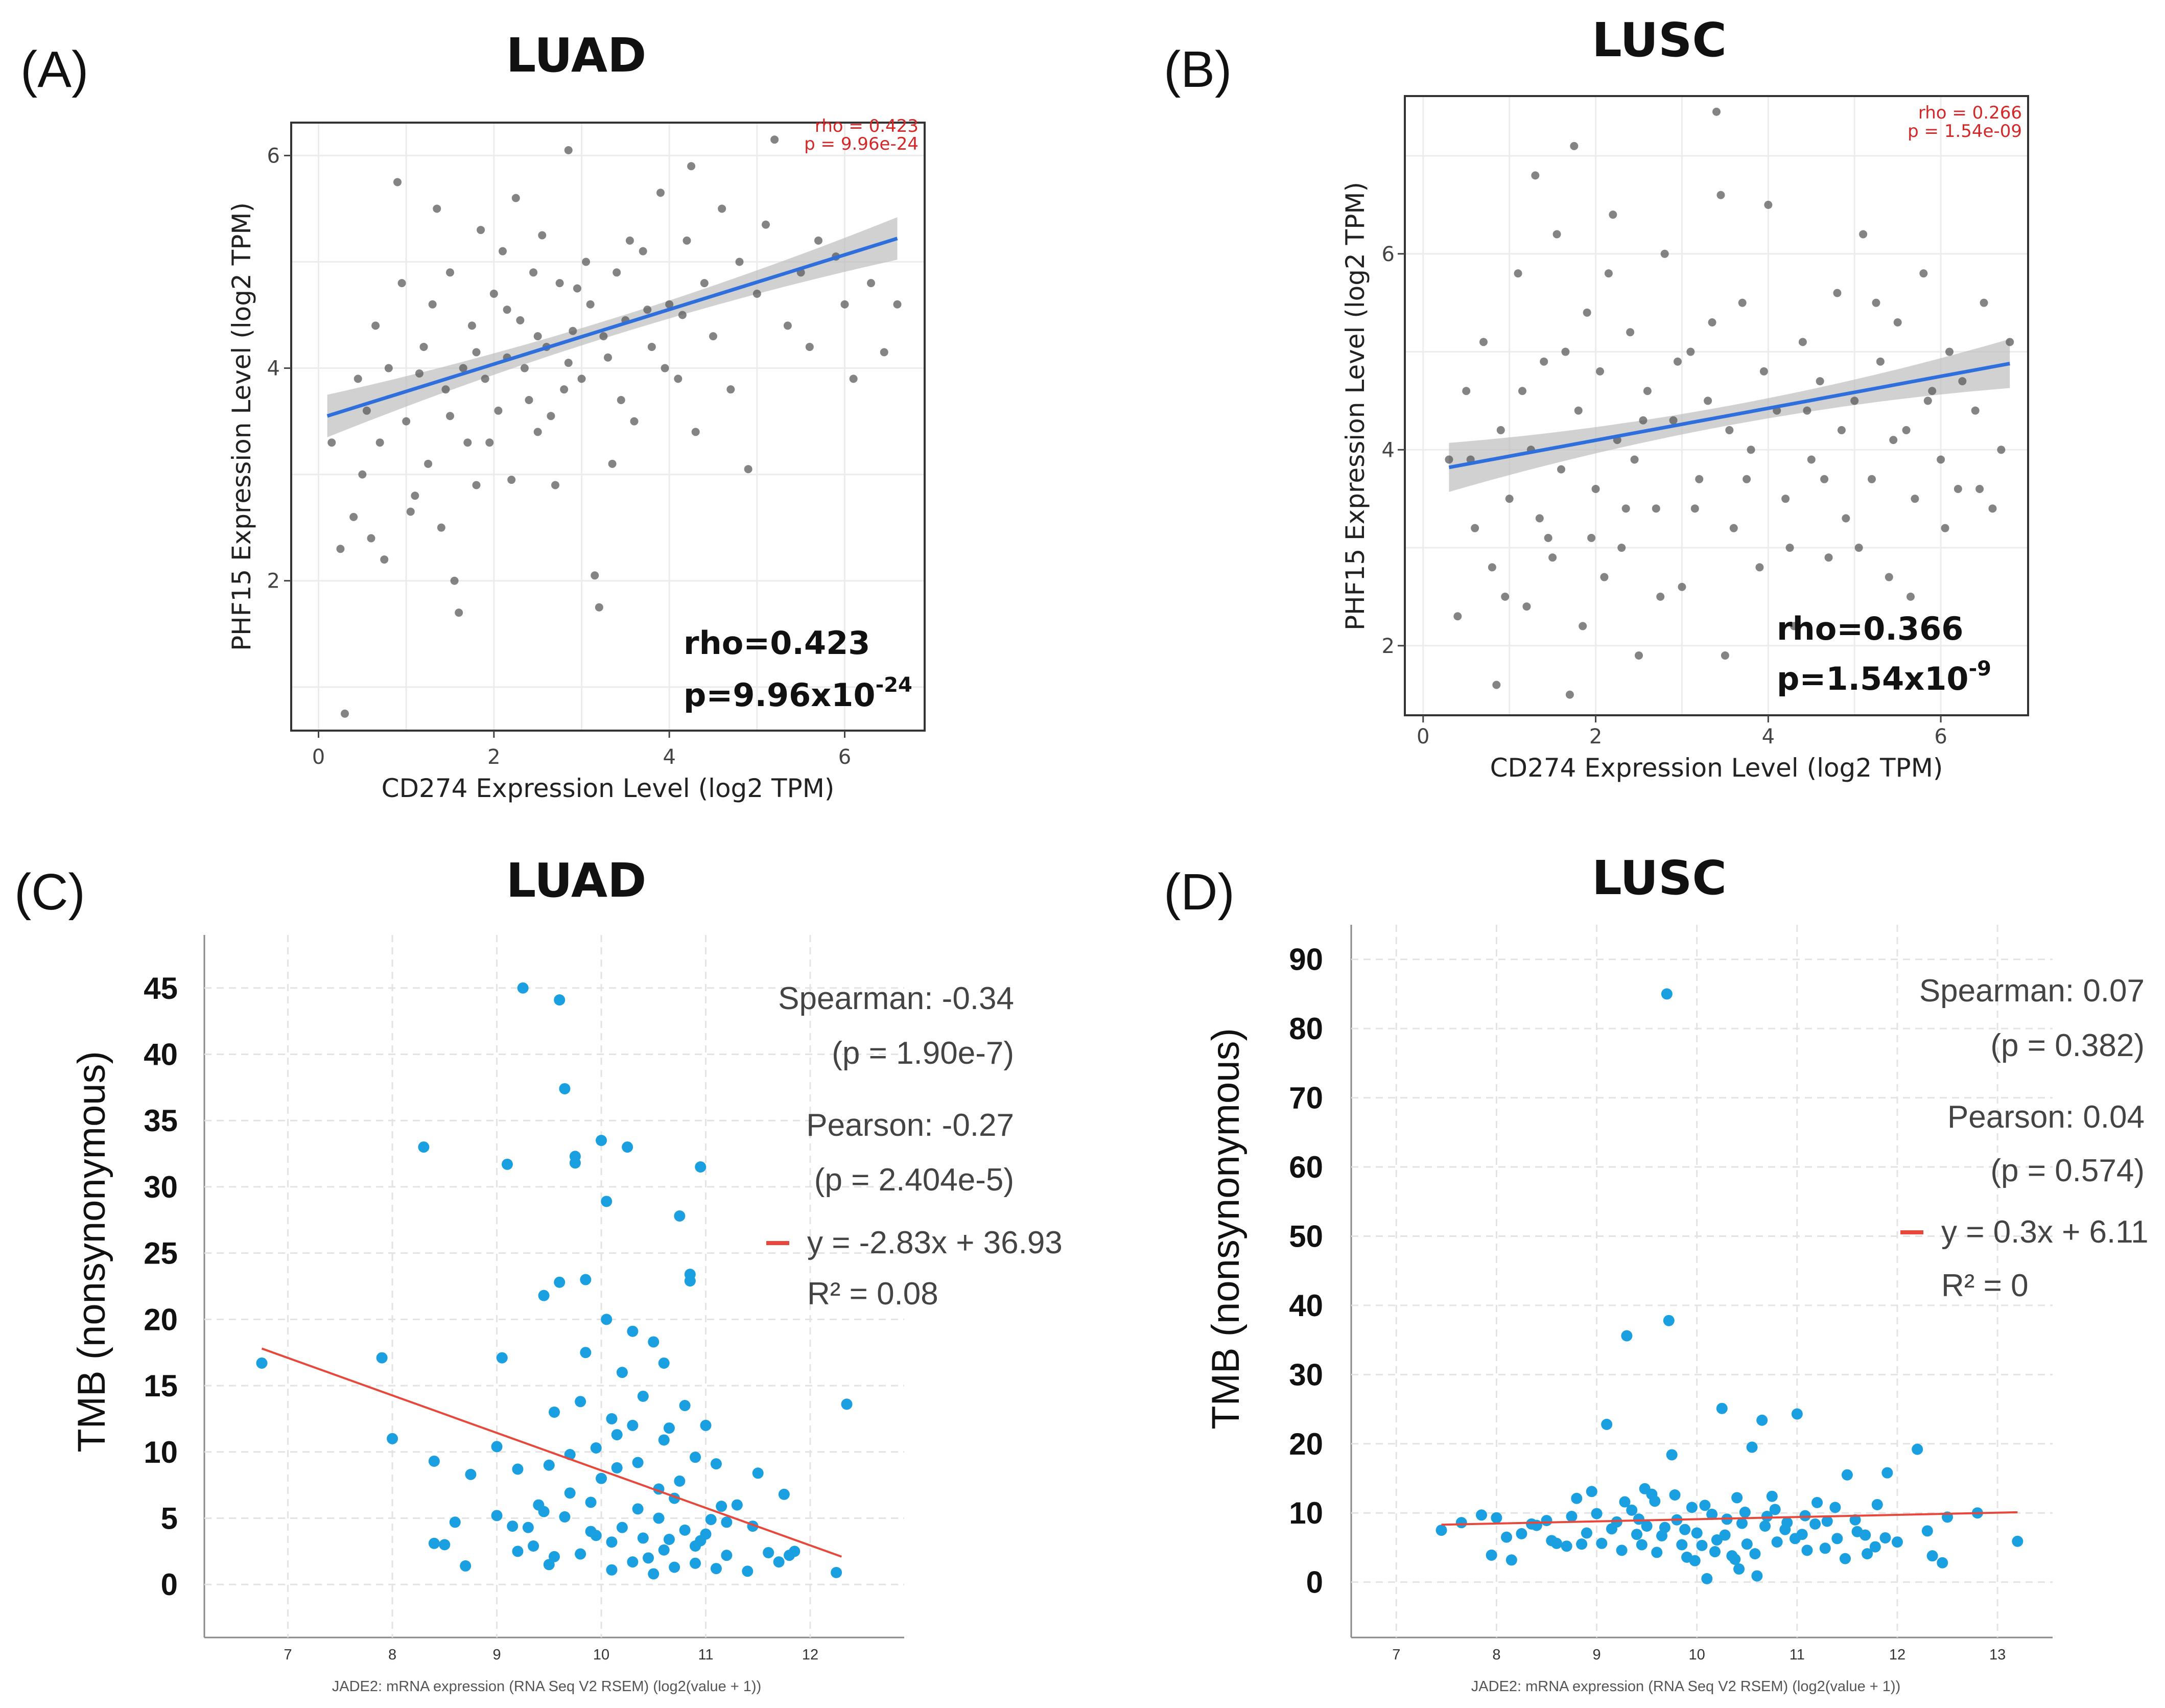  I want to click on panel-c-points, so click(554, 1281).